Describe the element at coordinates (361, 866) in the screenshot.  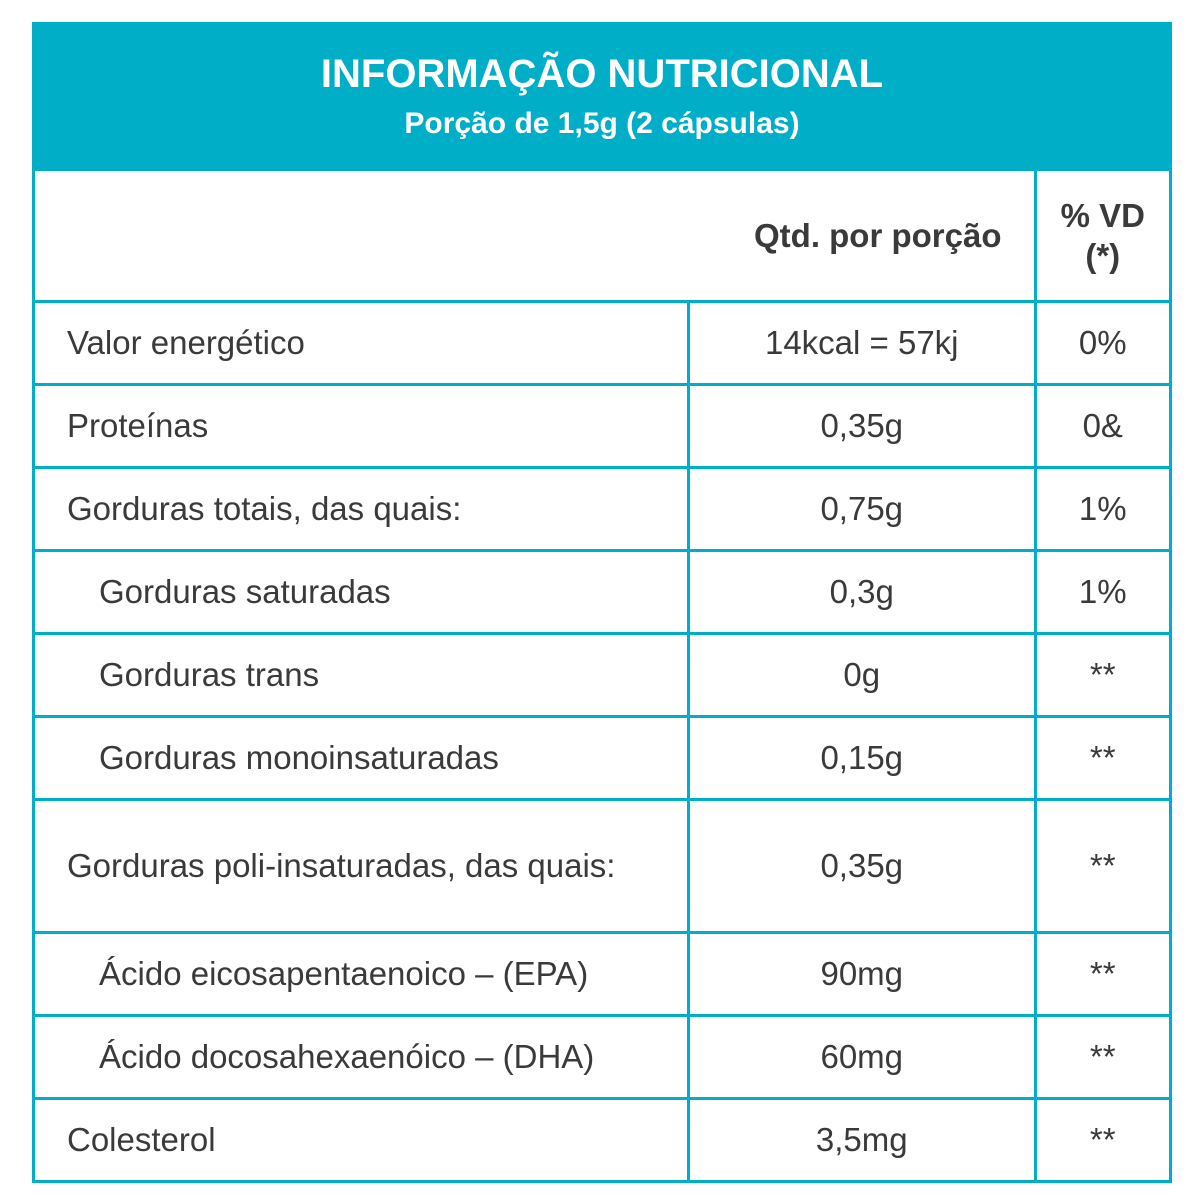
I see `nutrient-name: Gorduras poli-insaturadas, das quais:` at that location.